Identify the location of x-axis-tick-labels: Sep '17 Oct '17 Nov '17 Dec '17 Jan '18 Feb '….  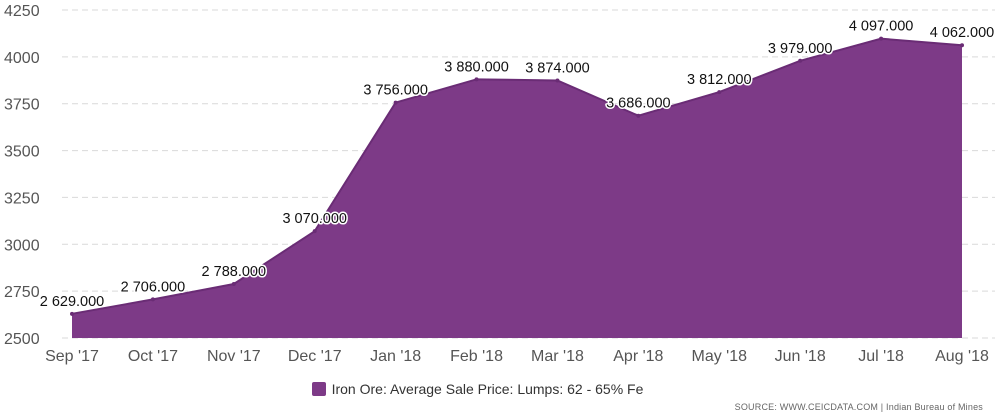
(517, 356).